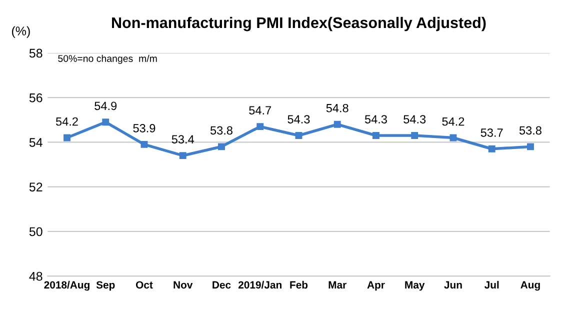 The image size is (561, 321). What do you see at coordinates (144, 128) in the screenshot?
I see `data-label: 53.9` at bounding box center [144, 128].